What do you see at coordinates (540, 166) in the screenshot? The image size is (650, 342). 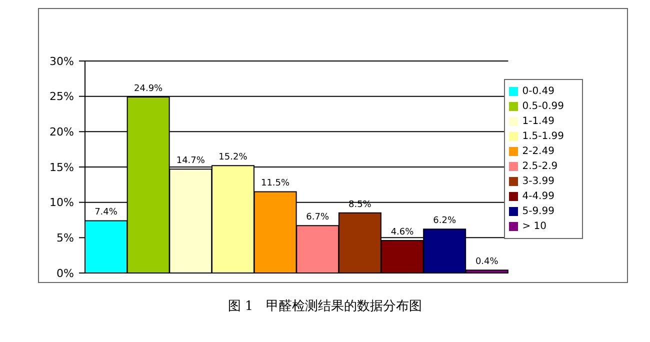 I see `legend-label: 2.5-2.9` at bounding box center [540, 166].